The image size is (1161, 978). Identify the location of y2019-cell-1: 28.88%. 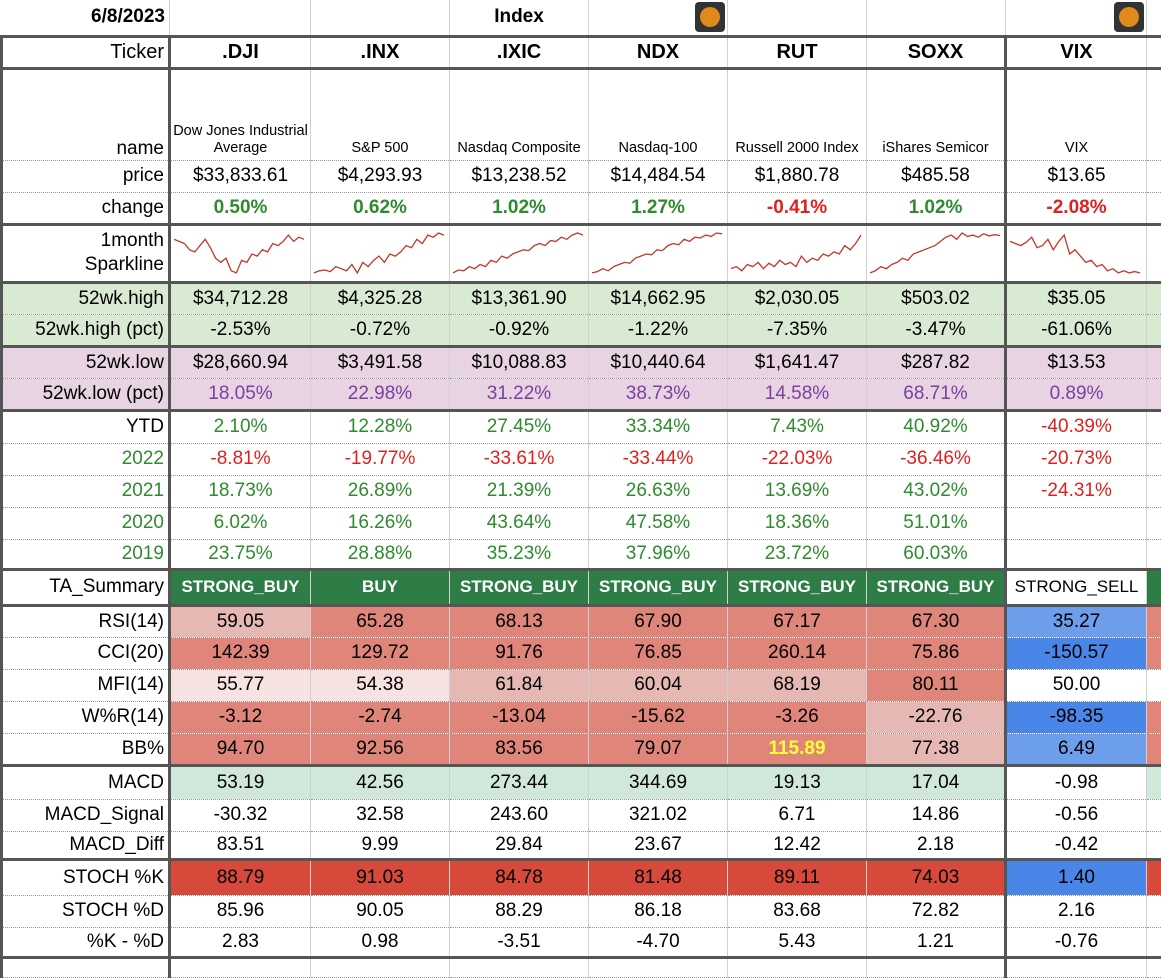
(380, 554).